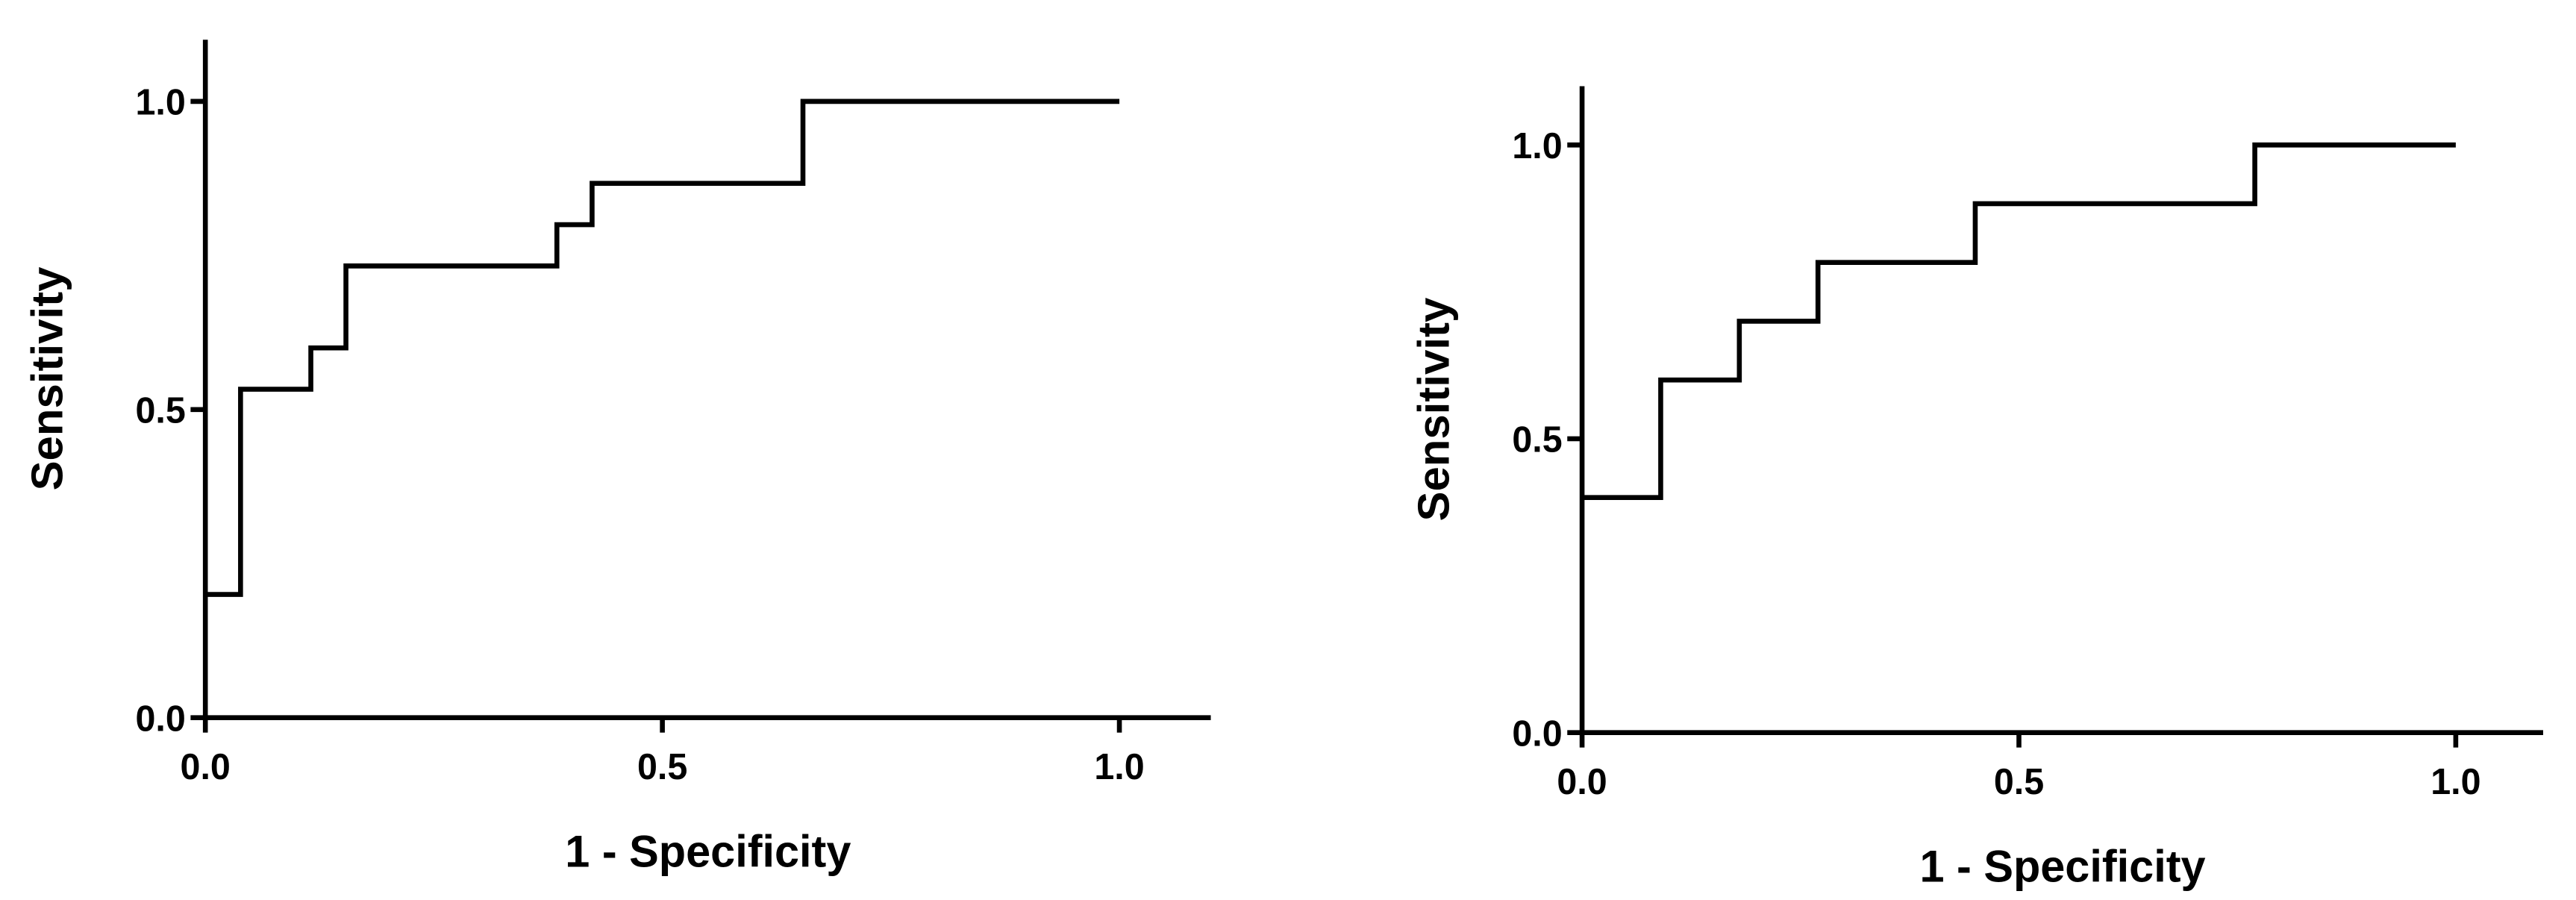 This screenshot has width=2576, height=900. I want to click on roc-line, so click(2019, 321).